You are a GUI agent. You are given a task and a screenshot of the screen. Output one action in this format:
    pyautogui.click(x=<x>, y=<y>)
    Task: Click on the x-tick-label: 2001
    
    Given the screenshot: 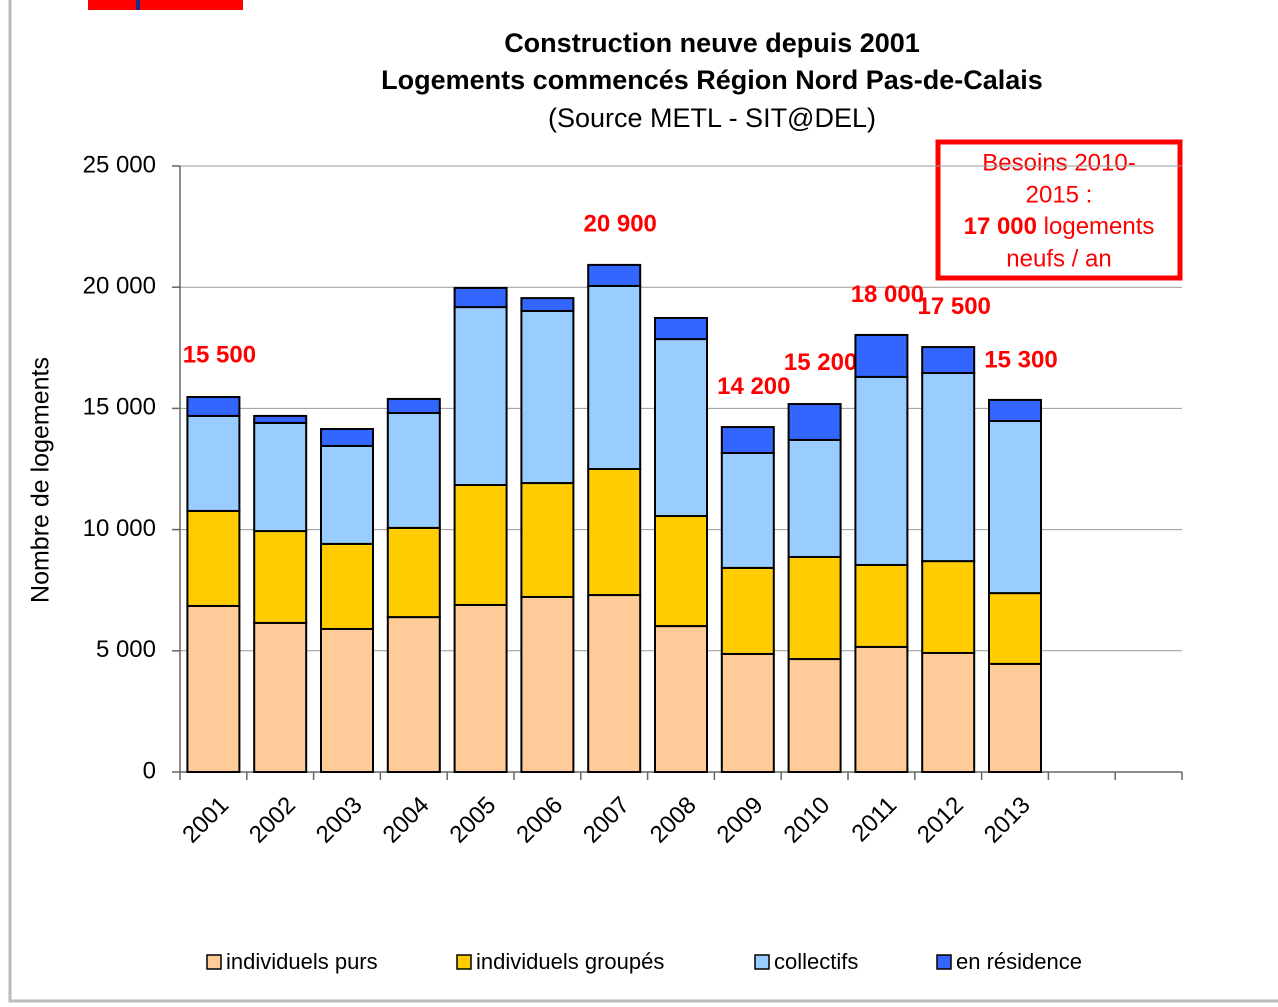 What is the action you would take?
    pyautogui.click(x=205, y=820)
    